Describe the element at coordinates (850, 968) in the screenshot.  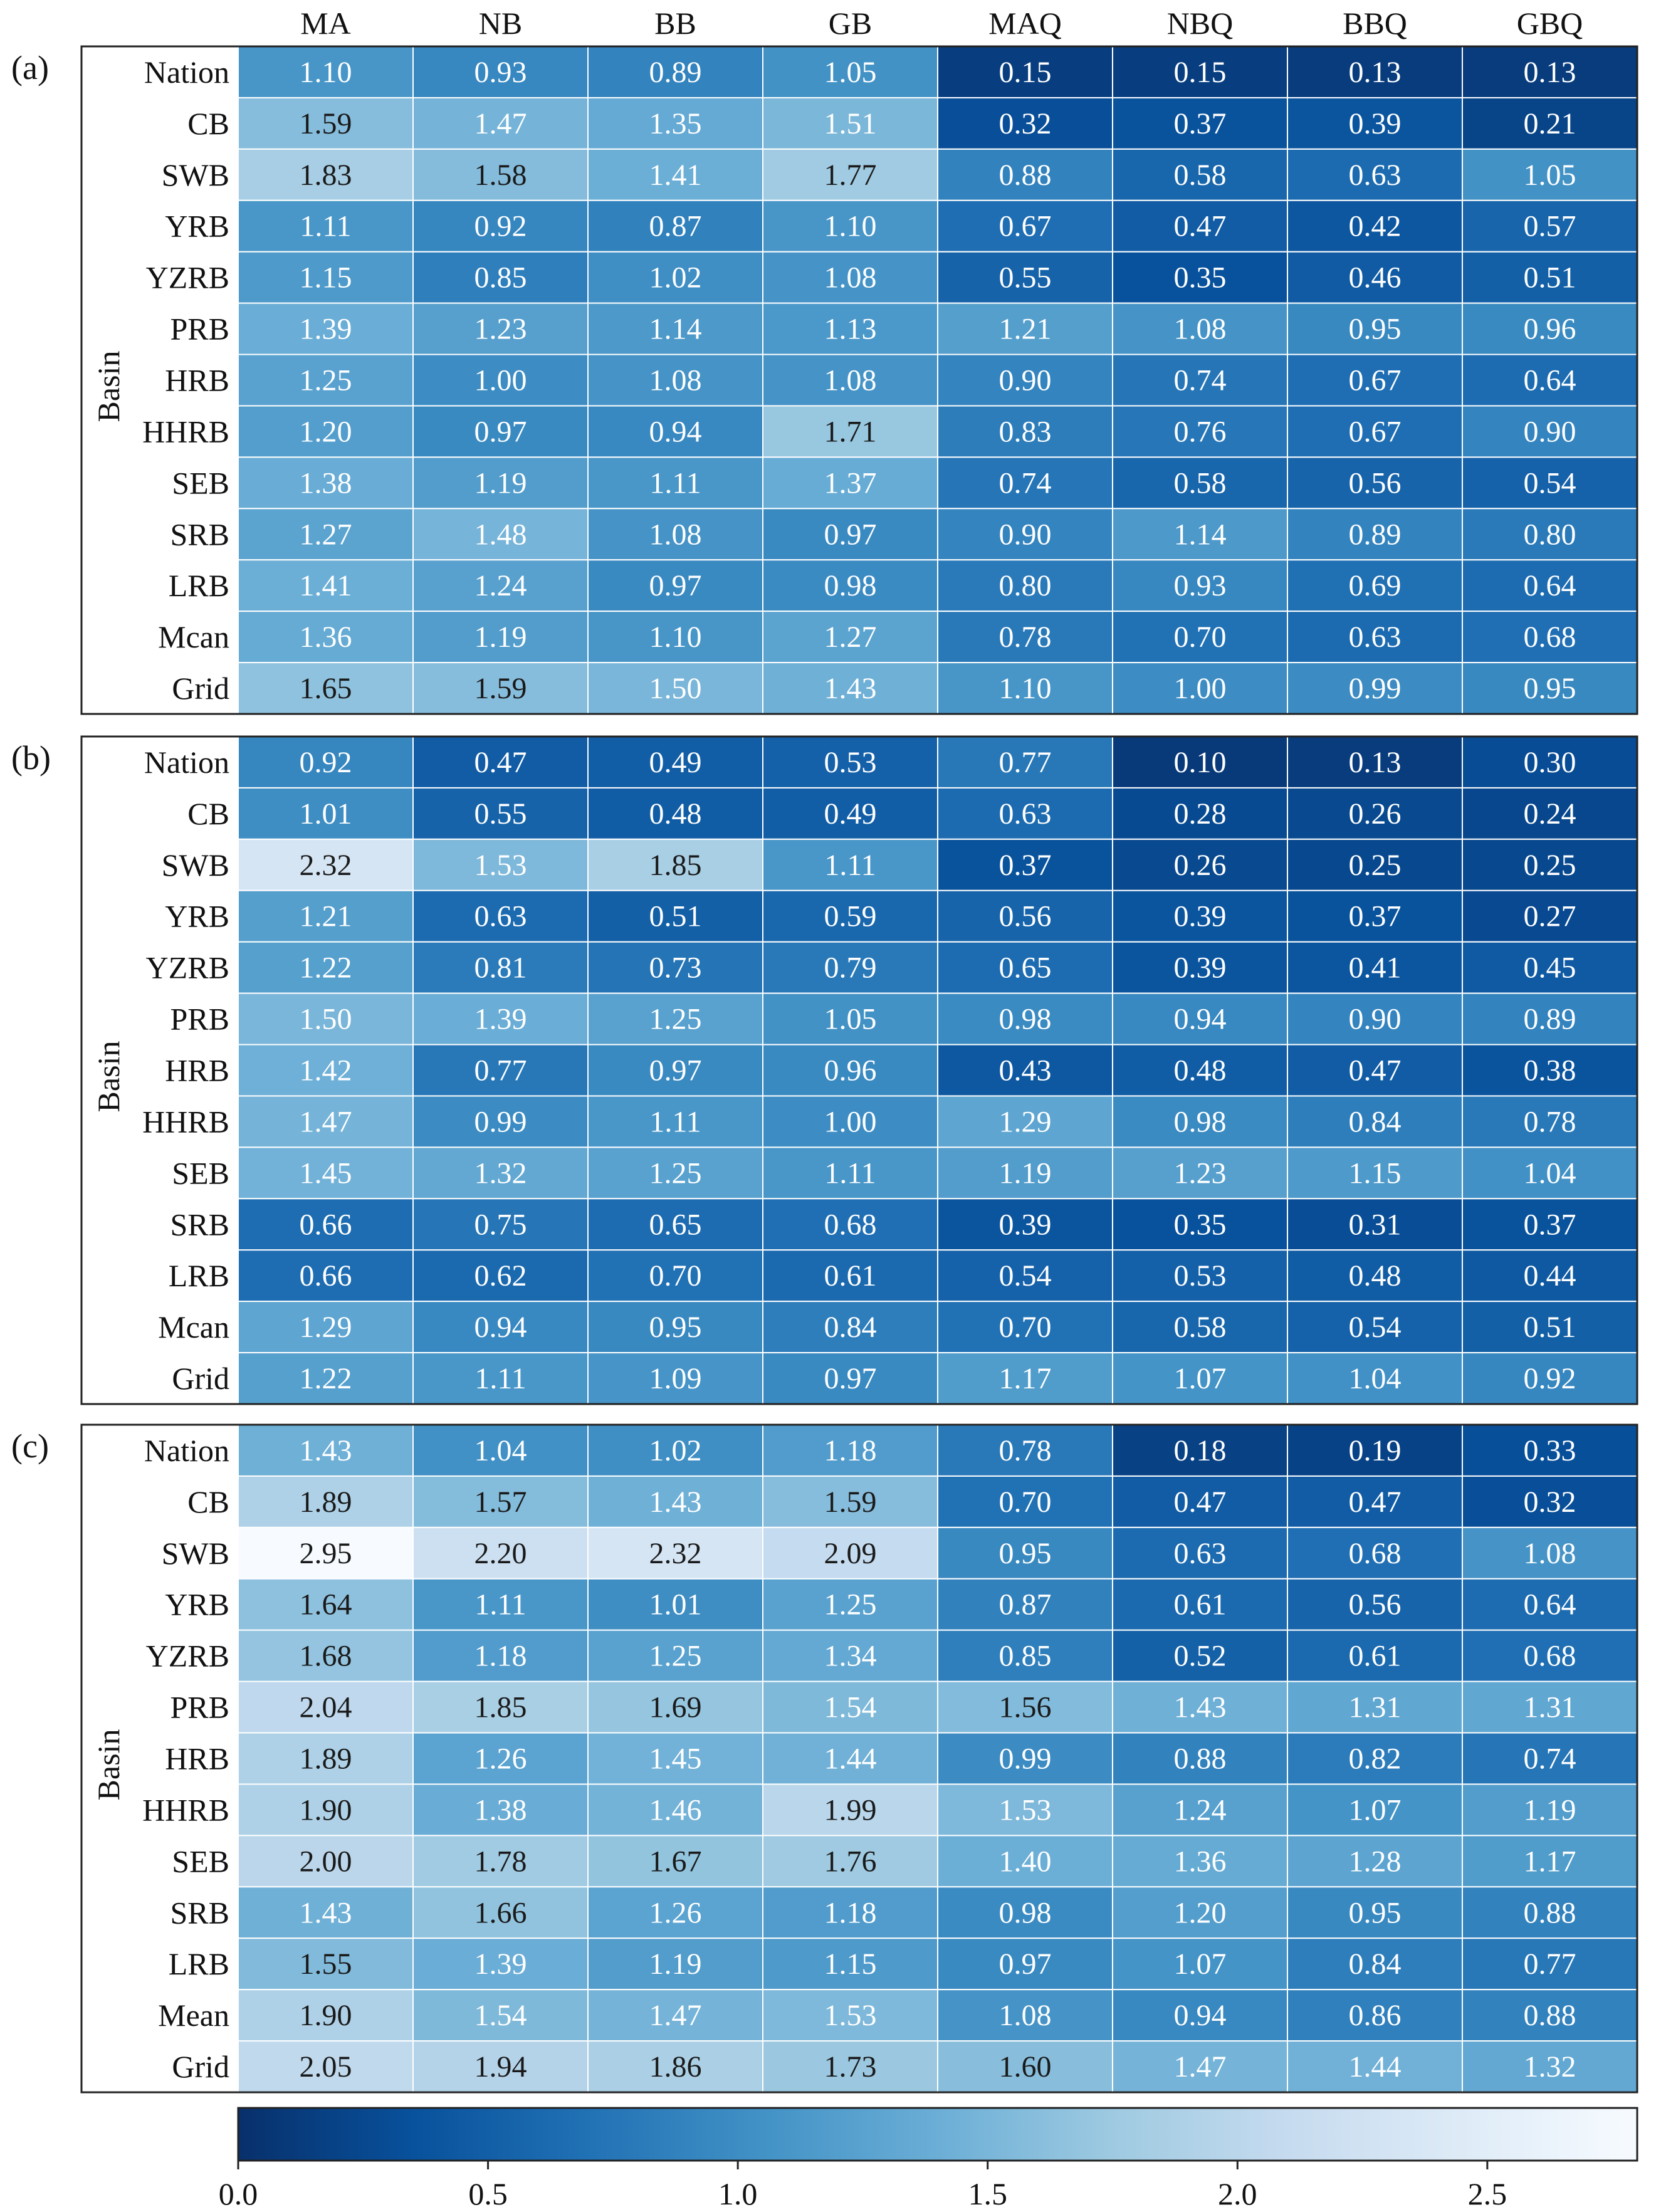
I see `cell-value-label: 0.79` at that location.